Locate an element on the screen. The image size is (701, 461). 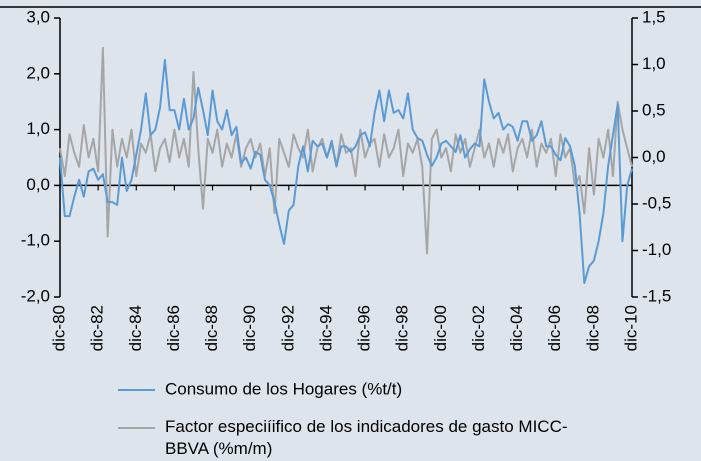
y2-tick-label: -1,5 is located at coordinates (656, 295).